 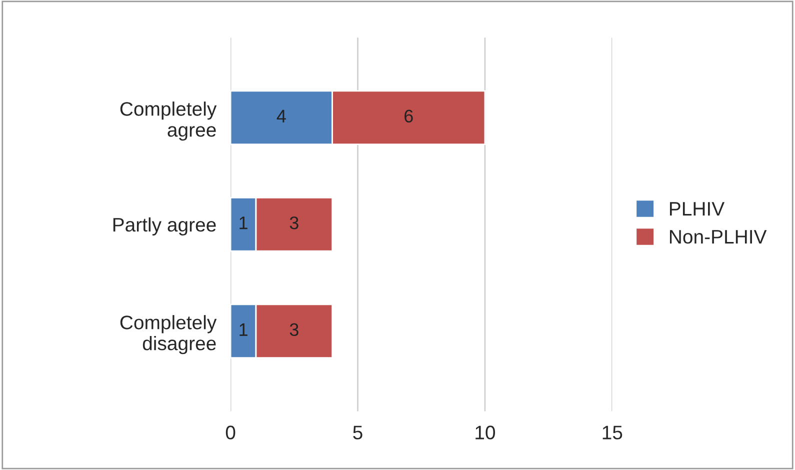 What do you see at coordinates (231, 433) in the screenshot?
I see `x-tick-label: 0` at bounding box center [231, 433].